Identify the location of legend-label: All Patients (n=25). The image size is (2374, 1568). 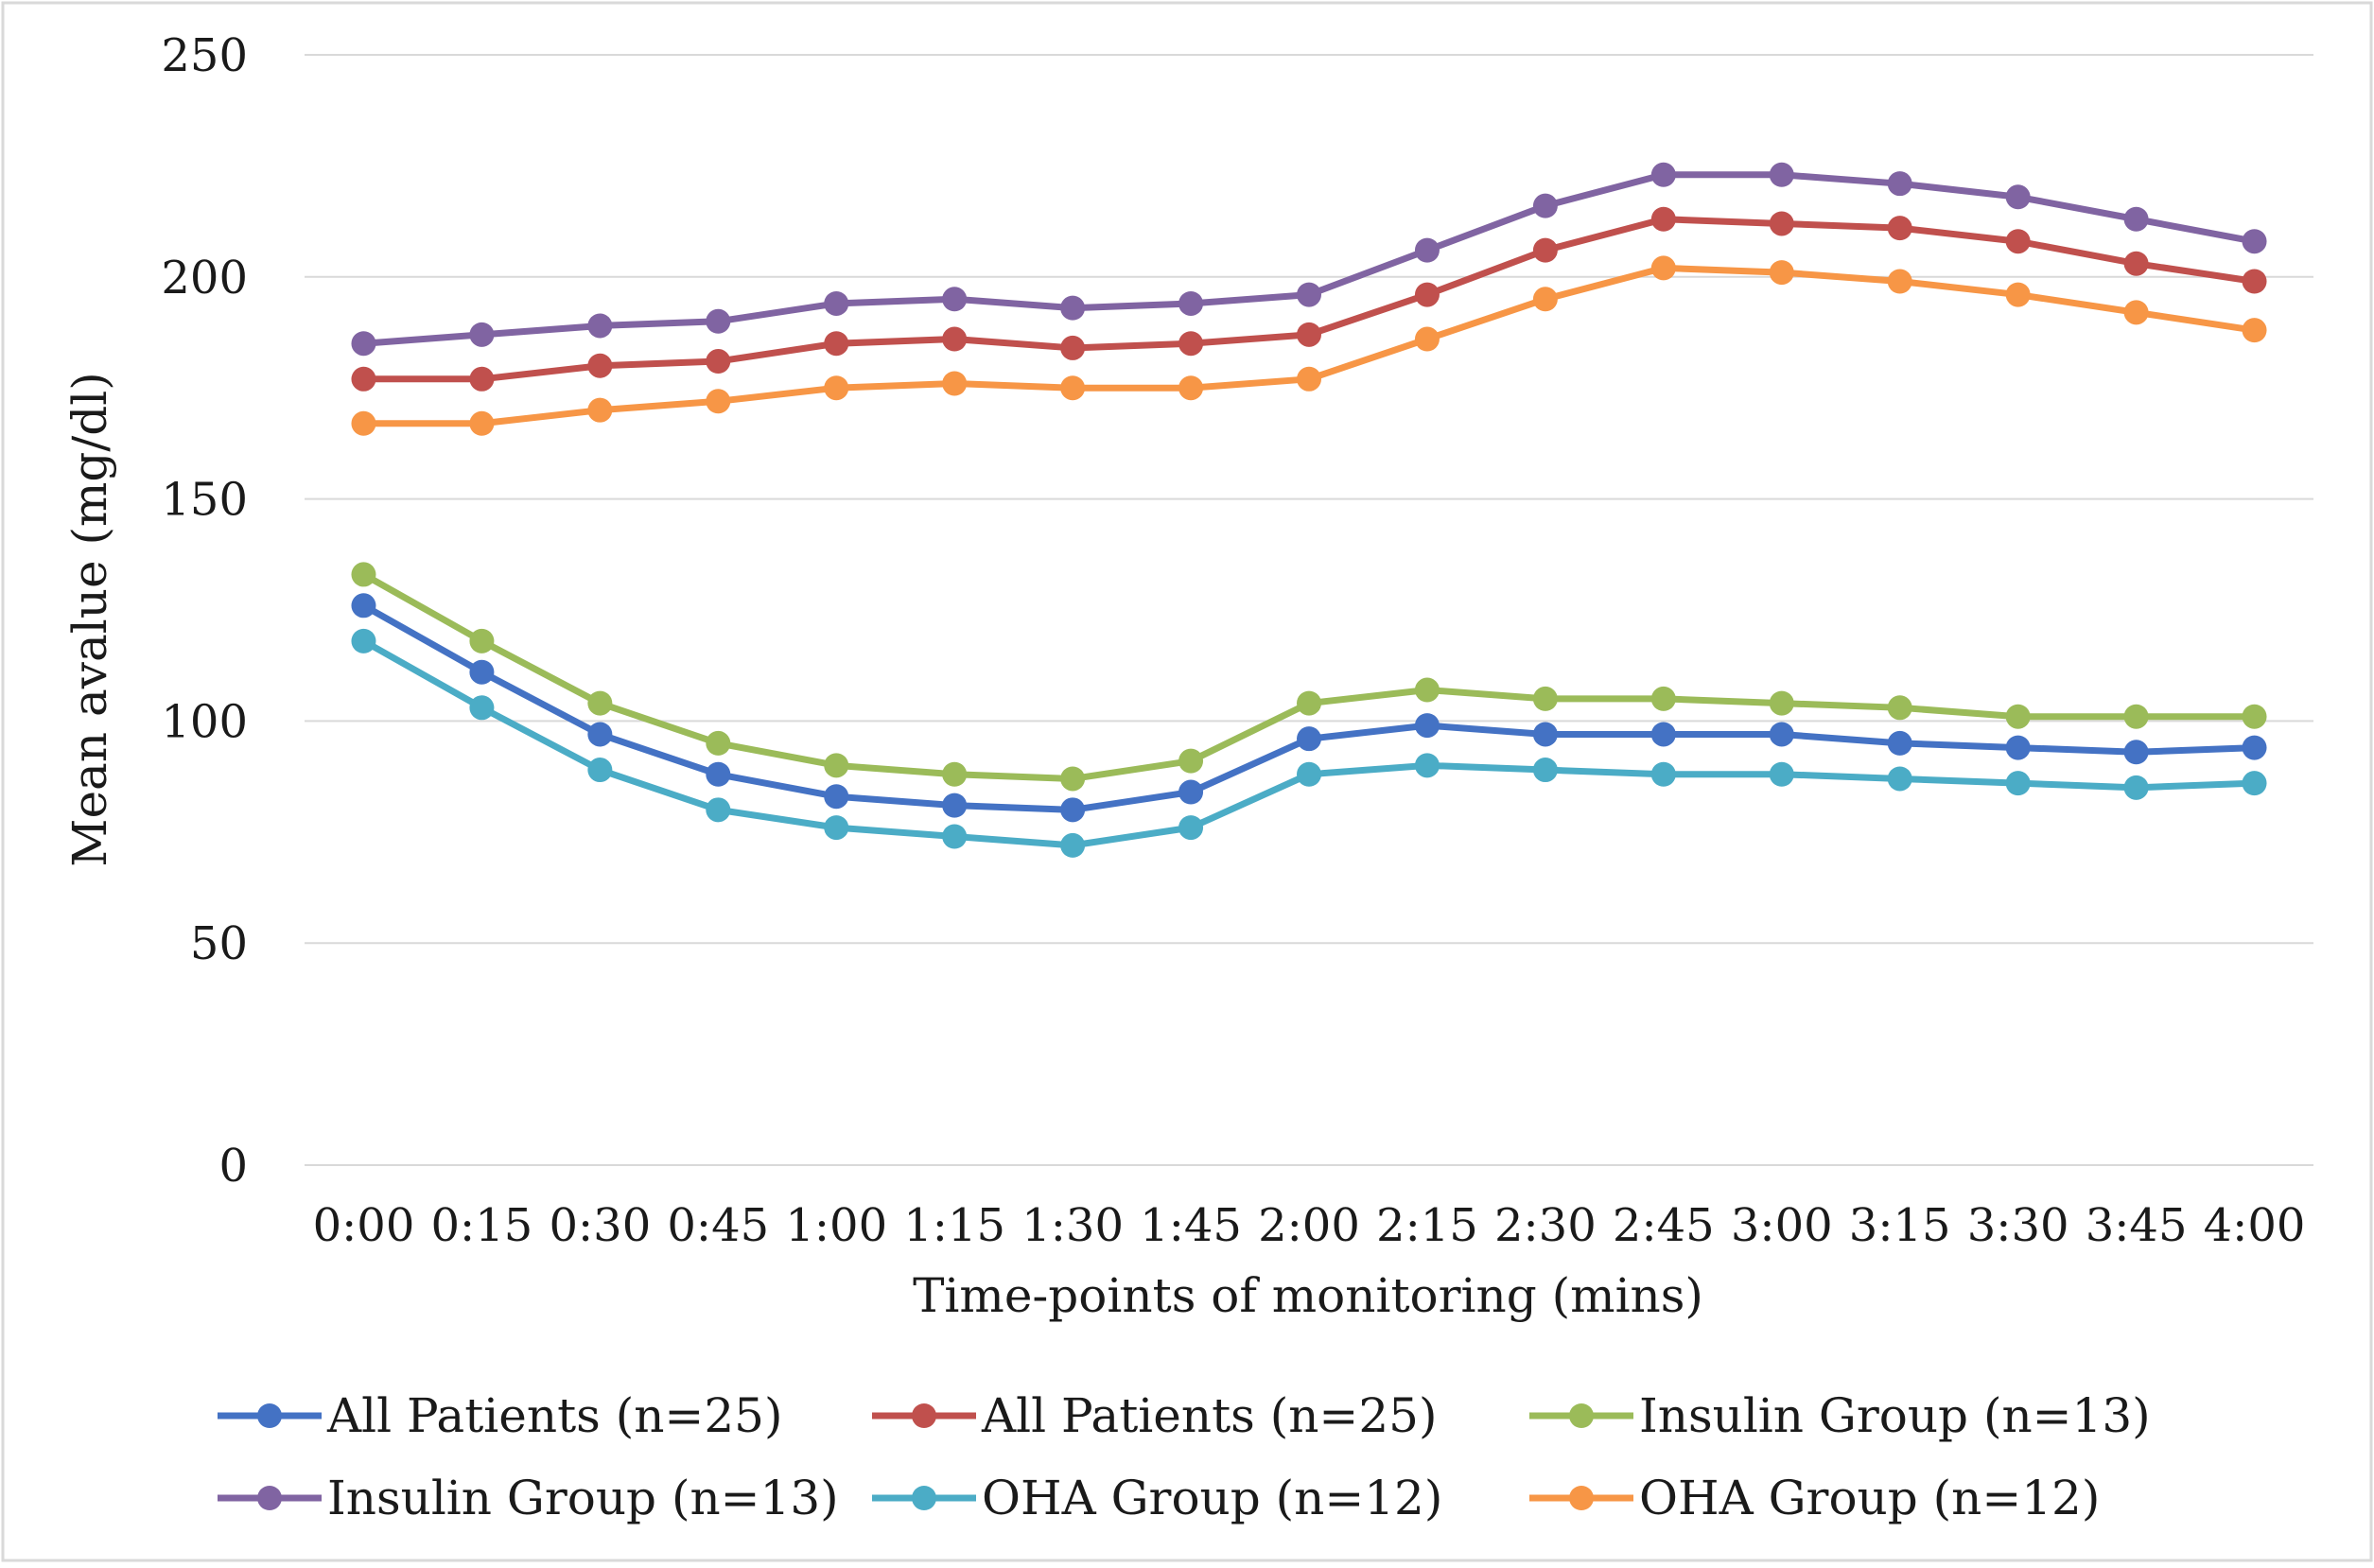
(554, 1415).